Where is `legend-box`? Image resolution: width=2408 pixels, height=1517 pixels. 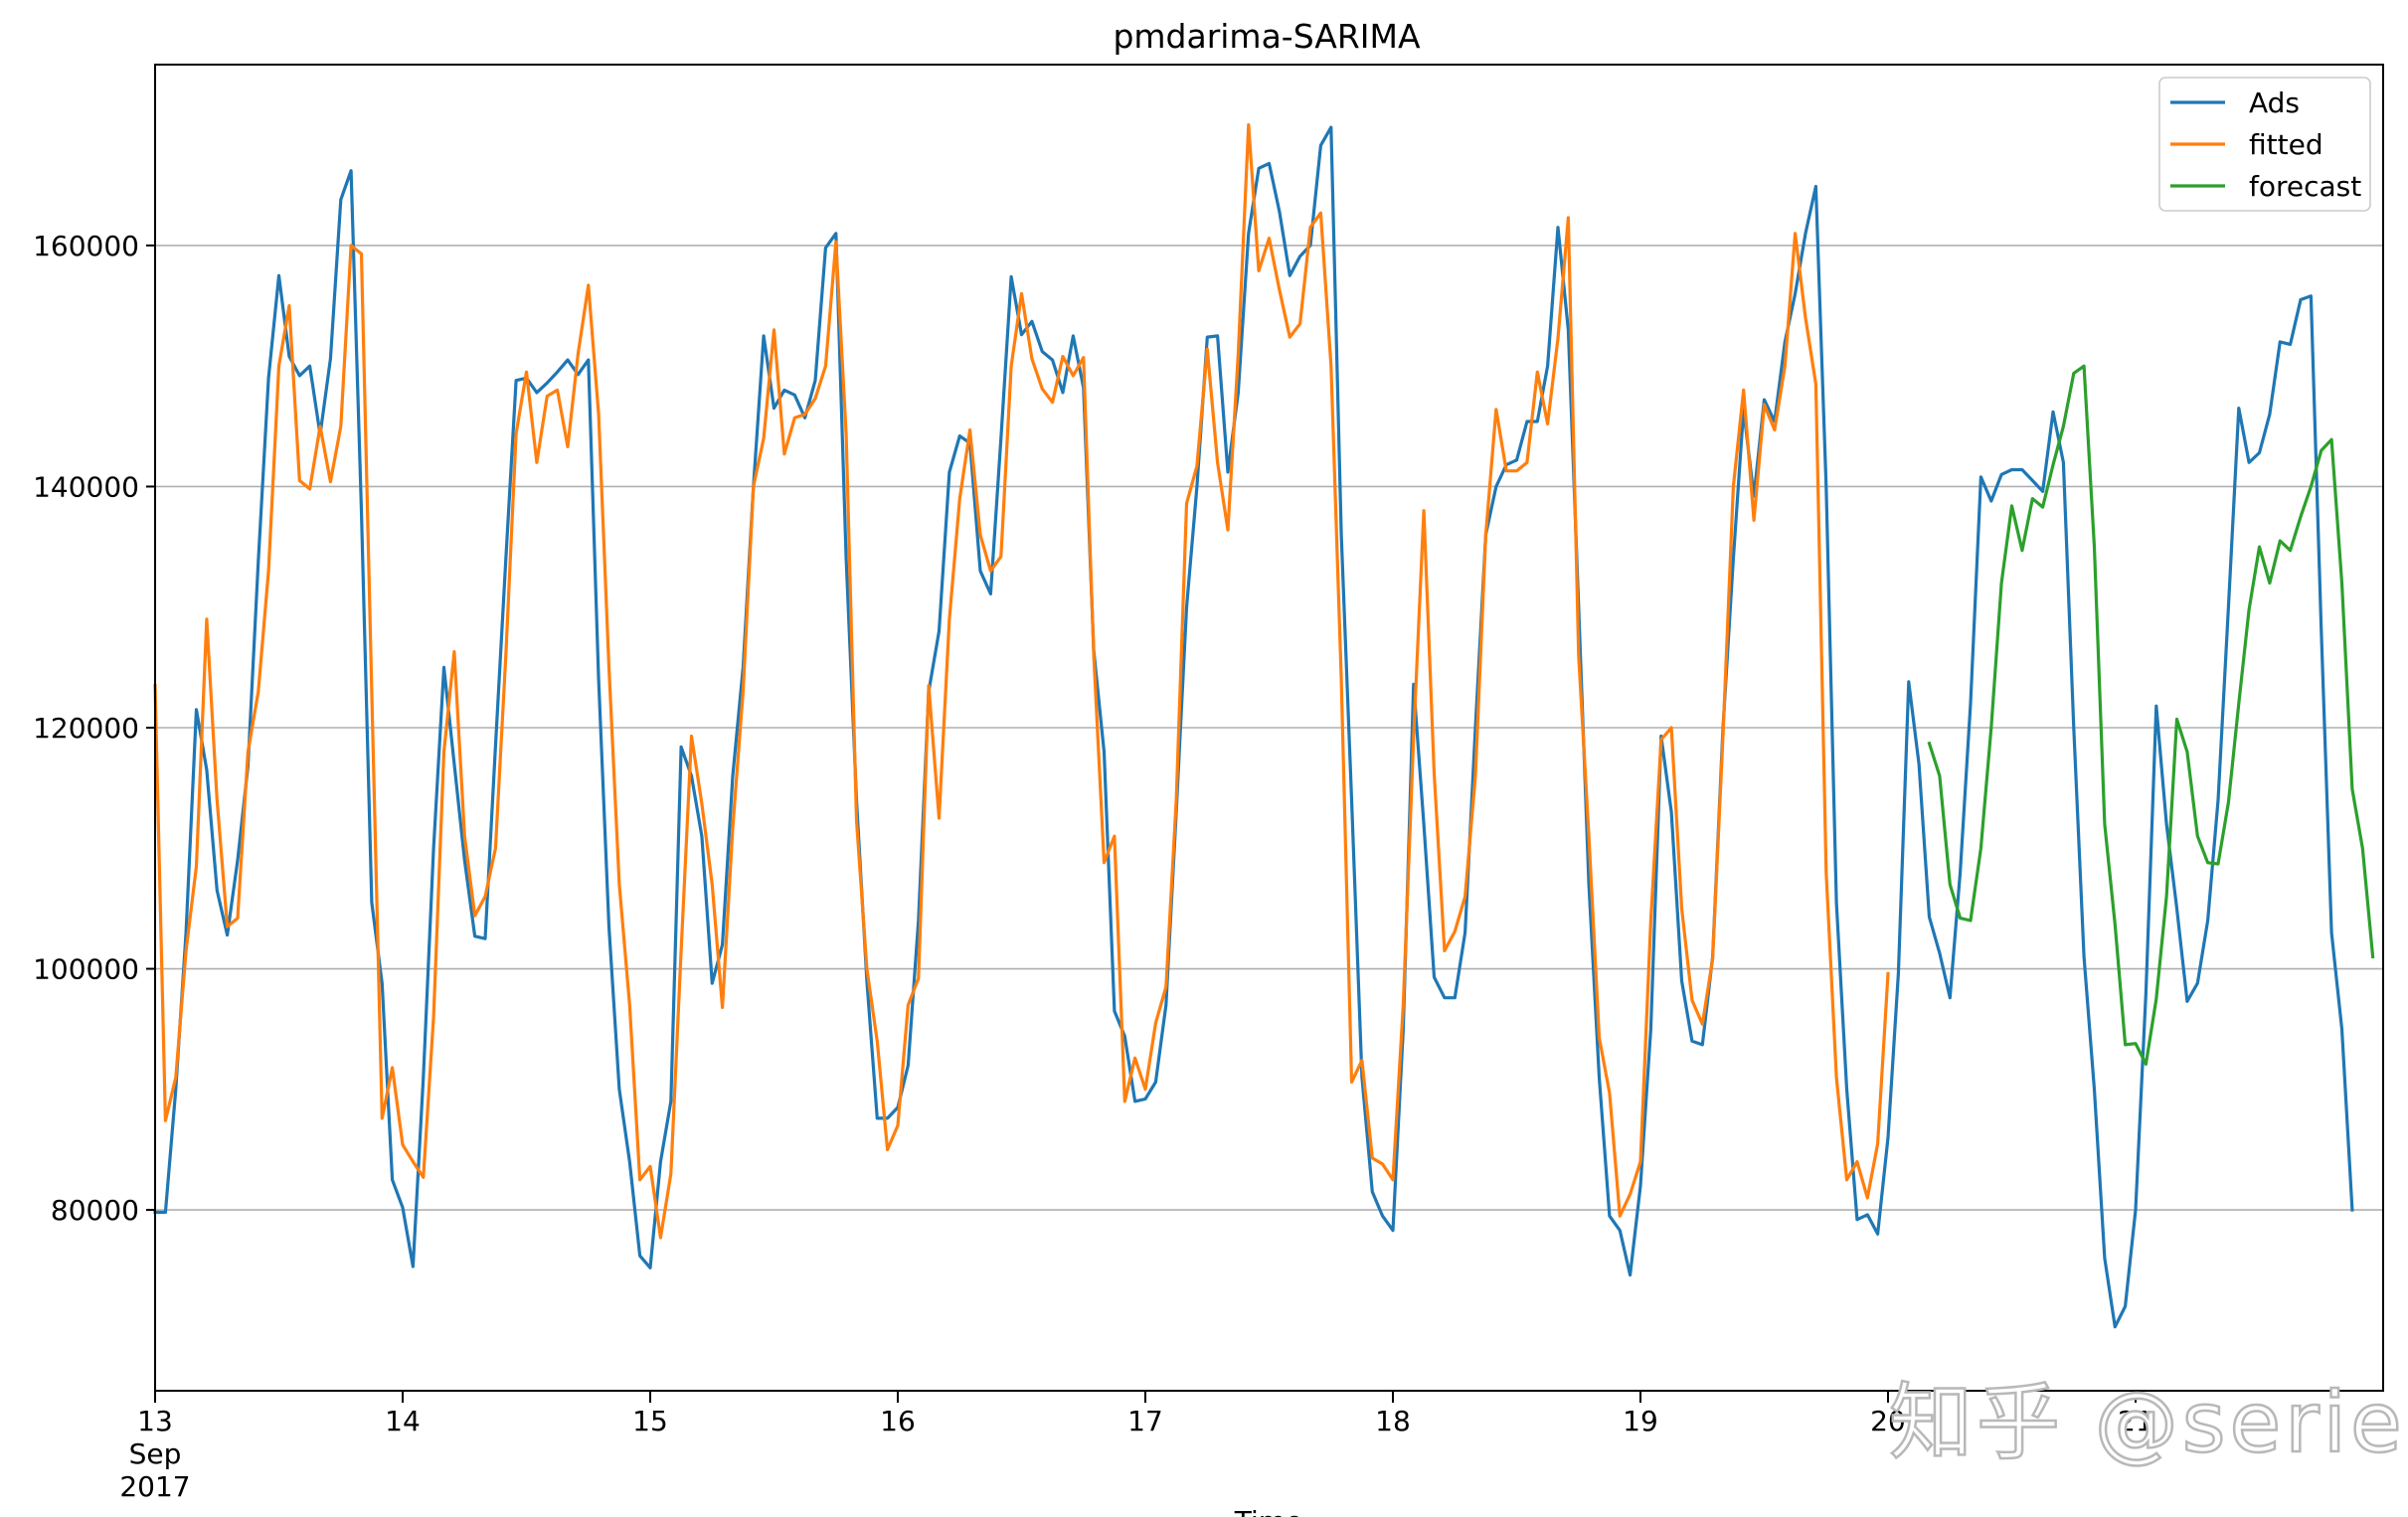 legend-box is located at coordinates (2264, 145).